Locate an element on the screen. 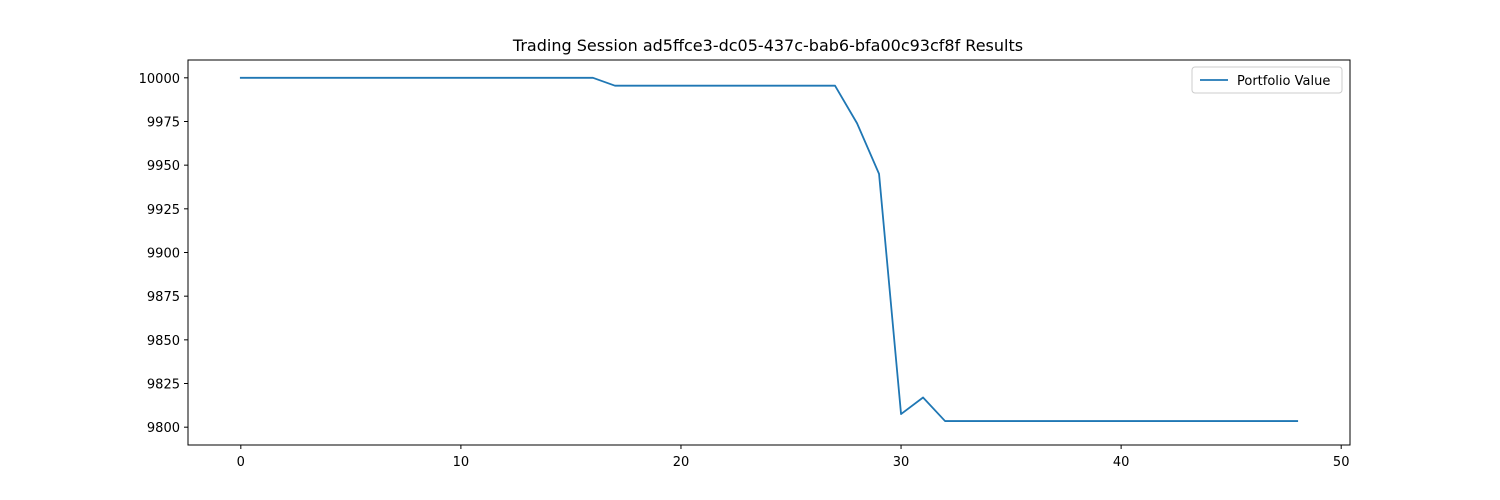 This screenshot has height=500, width=1500. x-tick-label: 20 is located at coordinates (681, 462).